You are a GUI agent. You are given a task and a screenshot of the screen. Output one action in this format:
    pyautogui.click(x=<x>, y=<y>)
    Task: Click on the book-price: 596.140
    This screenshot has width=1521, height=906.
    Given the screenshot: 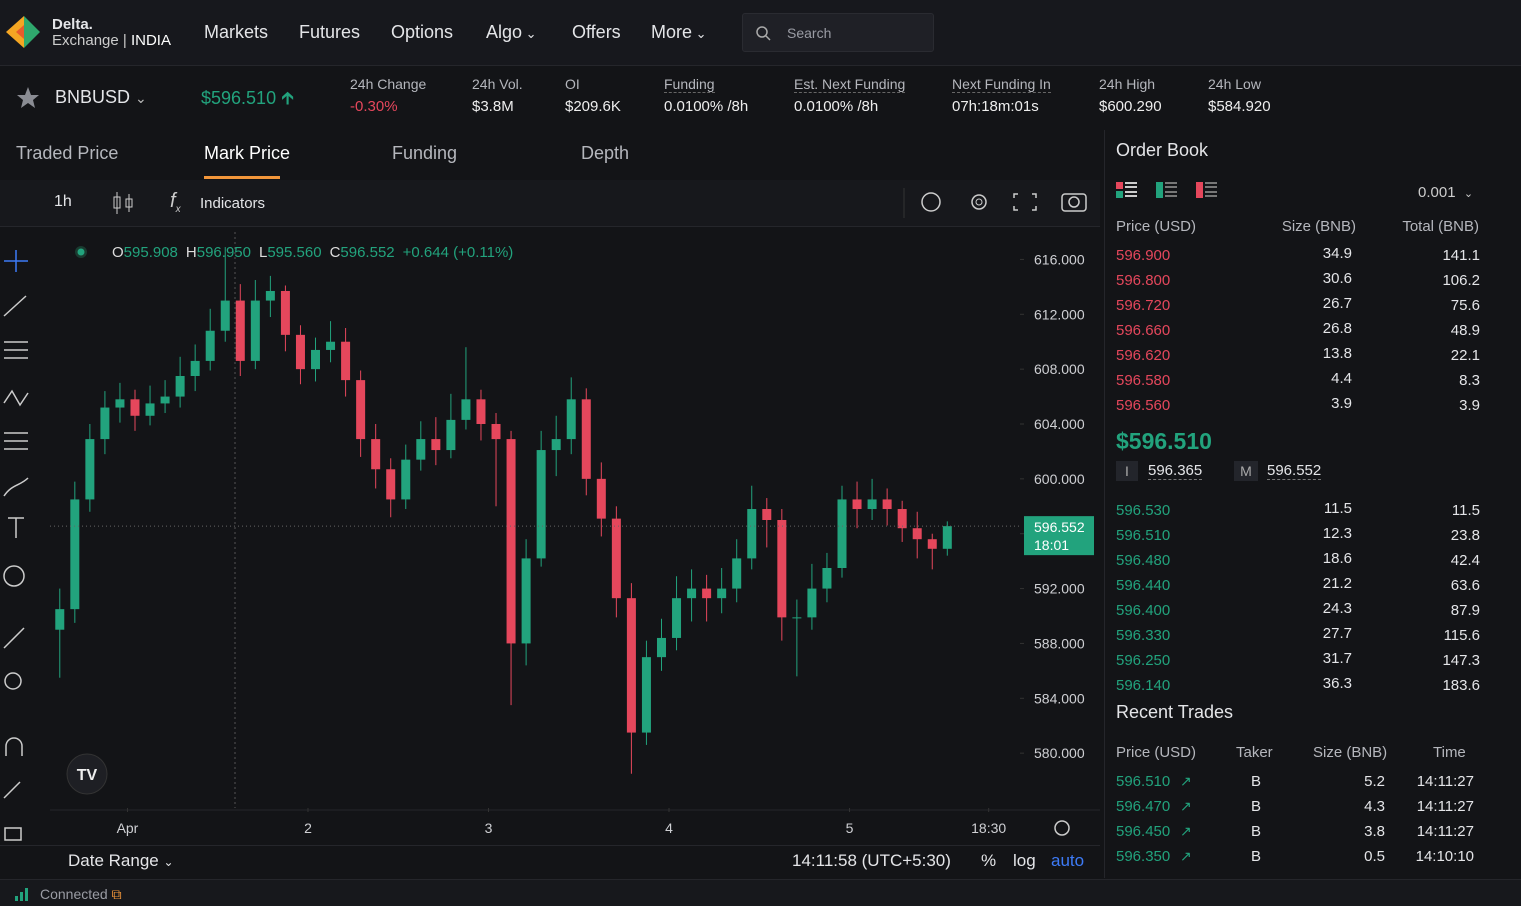 What is the action you would take?
    pyautogui.click(x=1143, y=685)
    